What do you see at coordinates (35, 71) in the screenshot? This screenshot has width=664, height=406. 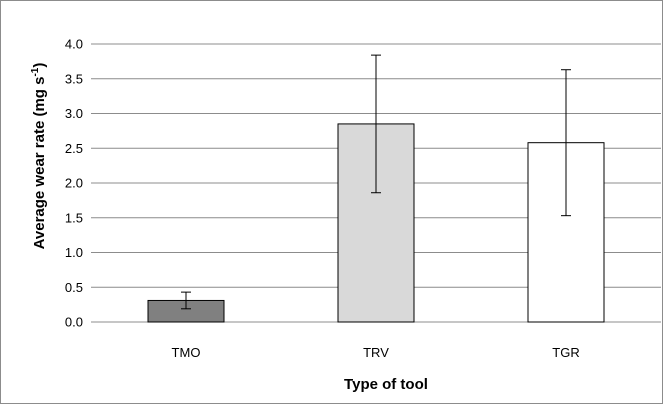 I see `y-axis-title-superscript: -1` at bounding box center [35, 71].